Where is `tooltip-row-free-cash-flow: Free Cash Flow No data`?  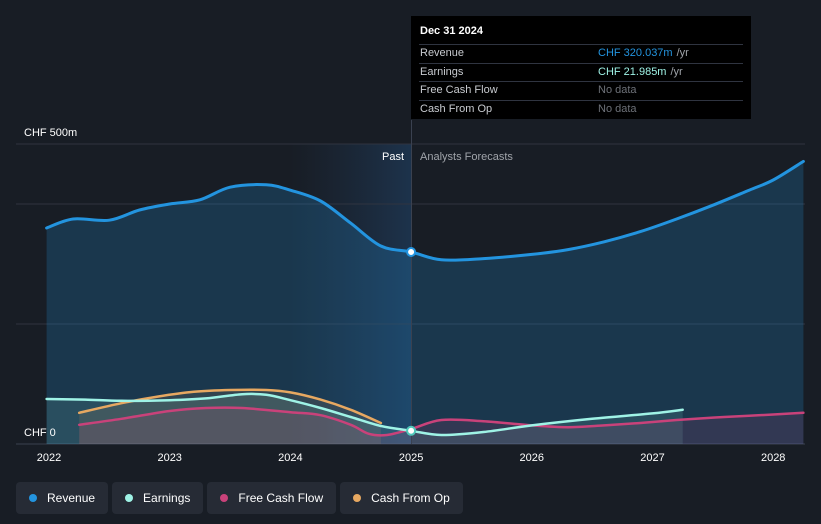
tooltip-row-free-cash-flow: Free Cash Flow No data is located at coordinates (581, 90).